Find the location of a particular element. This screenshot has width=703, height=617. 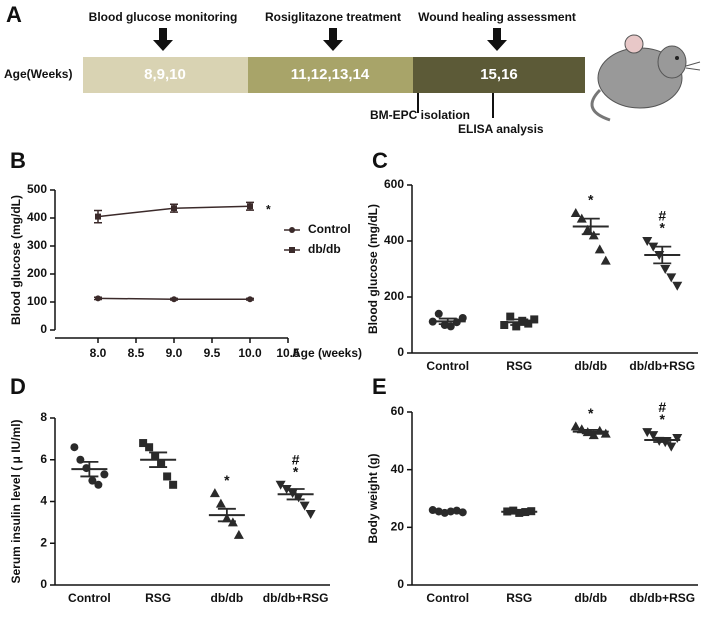

panel-label: A is located at coordinates (14, 14).